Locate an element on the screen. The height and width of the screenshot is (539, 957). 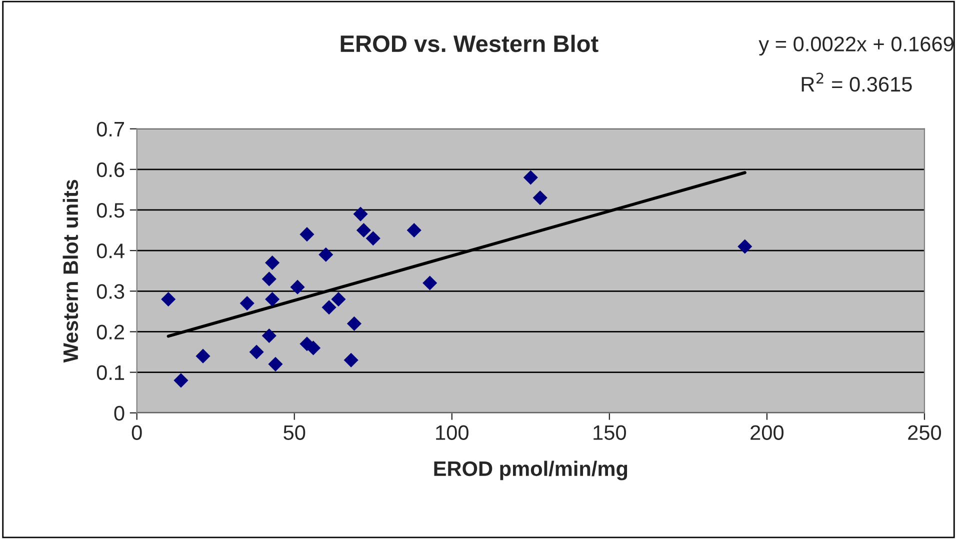
x-tick-label: 150 is located at coordinates (610, 432).